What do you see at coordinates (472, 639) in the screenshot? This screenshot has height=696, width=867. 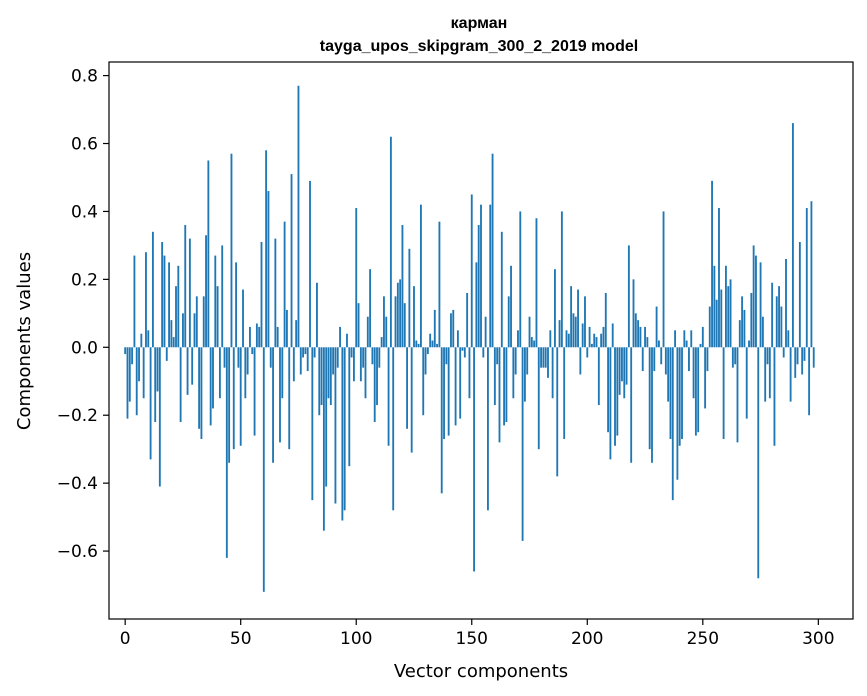 I see `x-tick-label: 150` at bounding box center [472, 639].